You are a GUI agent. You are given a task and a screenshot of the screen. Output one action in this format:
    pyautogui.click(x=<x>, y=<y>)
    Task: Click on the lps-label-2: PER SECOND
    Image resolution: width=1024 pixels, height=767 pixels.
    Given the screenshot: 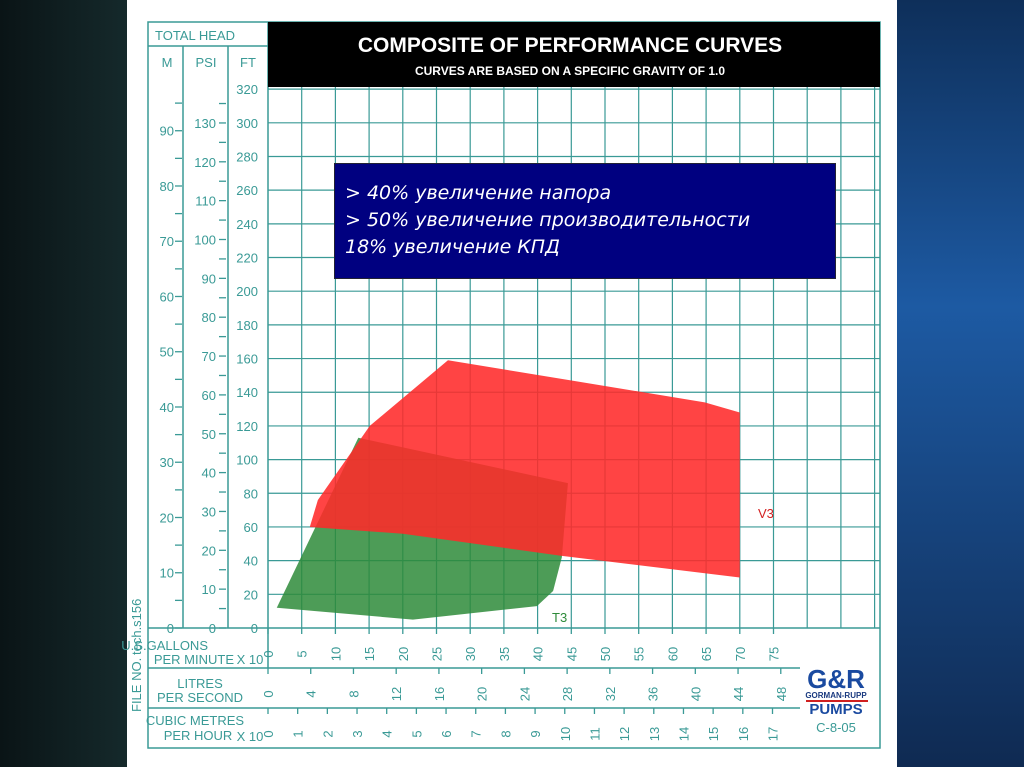 What is the action you would take?
    pyautogui.click(x=200, y=697)
    